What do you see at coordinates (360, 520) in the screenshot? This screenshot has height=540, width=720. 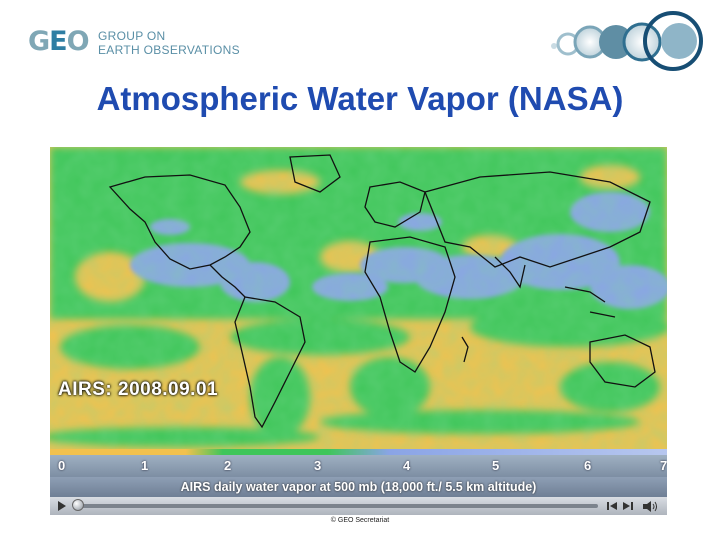 I see `copyright-footer: © GEO Secretariat` at bounding box center [360, 520].